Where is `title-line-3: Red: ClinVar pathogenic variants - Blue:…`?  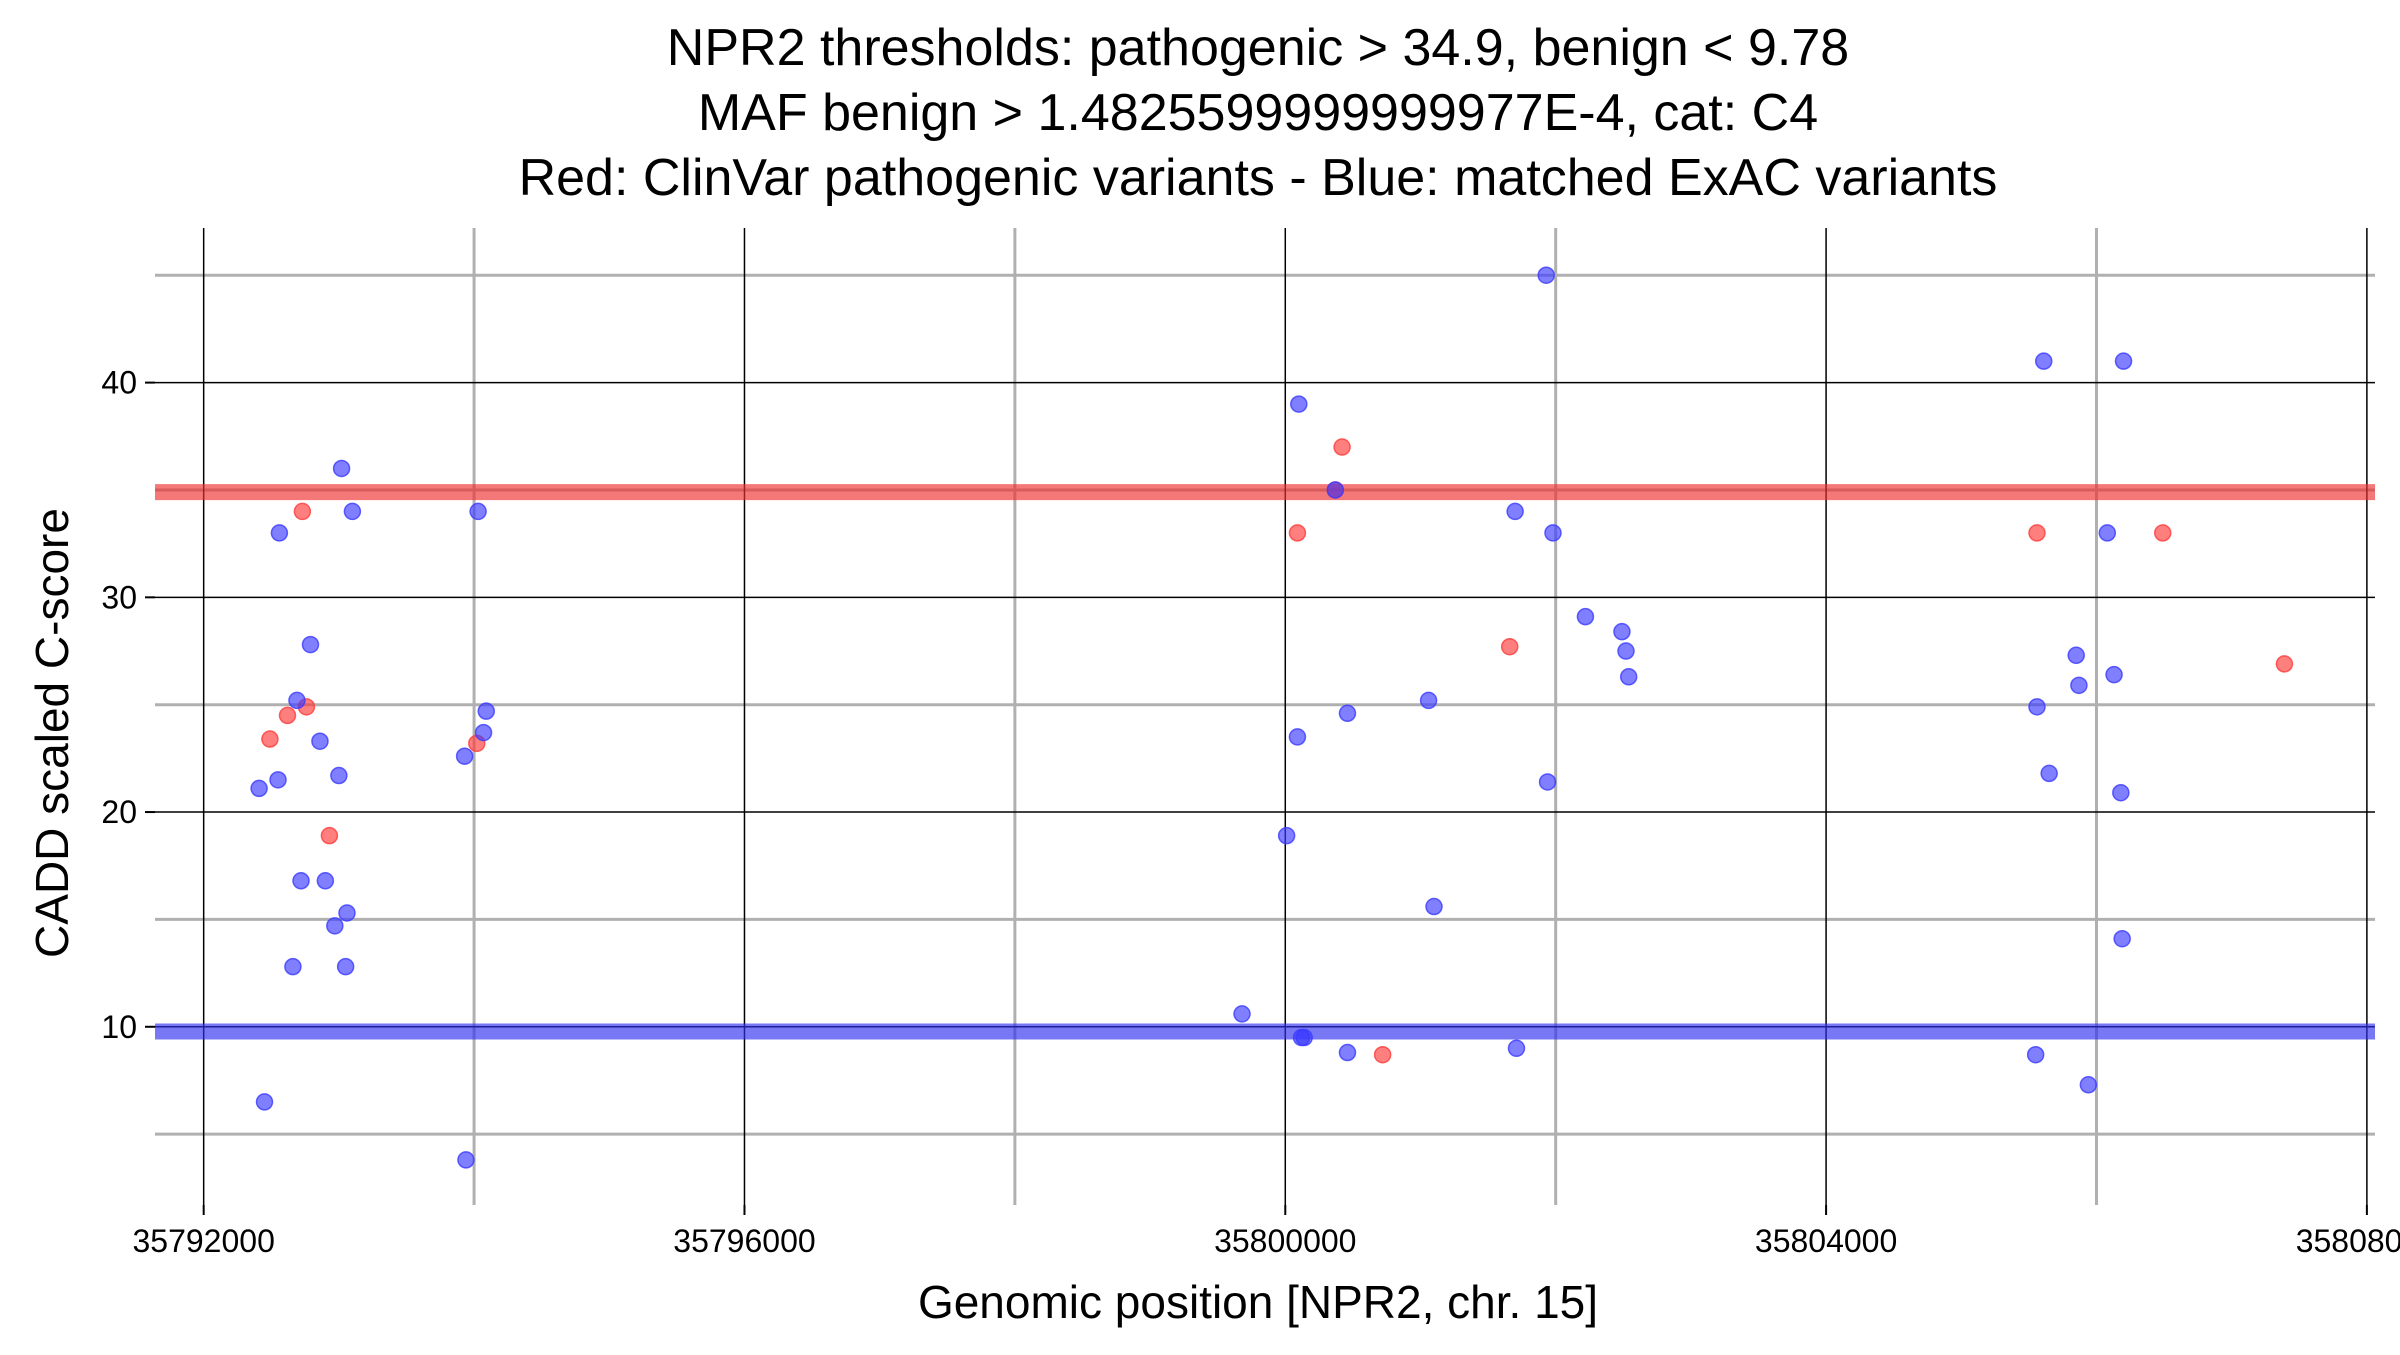 title-line-3: Red: ClinVar pathogenic variants - Blue:… is located at coordinates (1258, 178).